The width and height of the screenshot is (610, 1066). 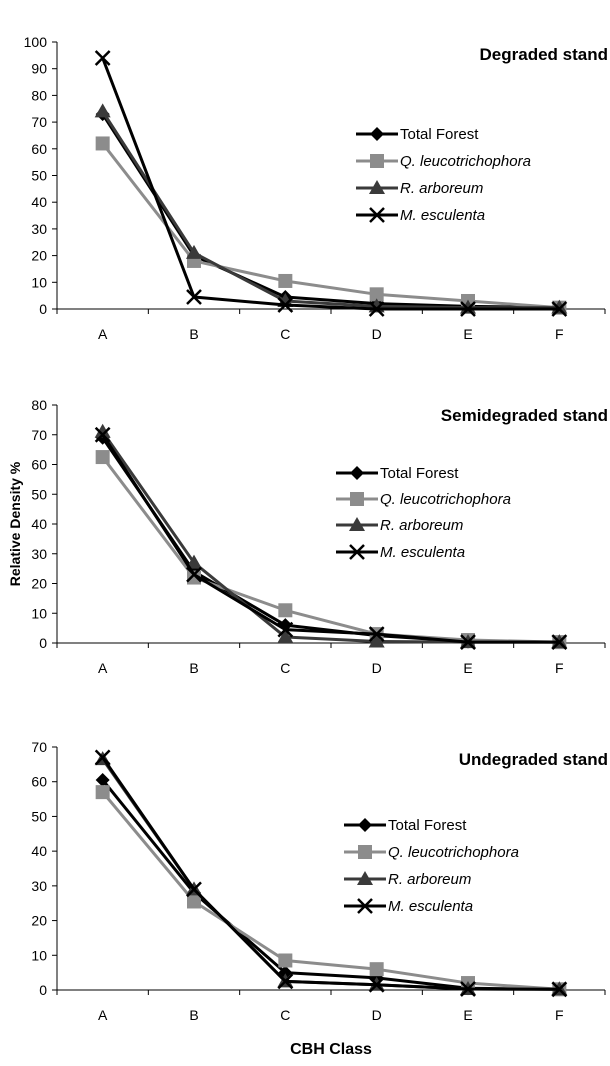 What do you see at coordinates (15, 523) in the screenshot?
I see `y-axis-label: Relative Density %` at bounding box center [15, 523].